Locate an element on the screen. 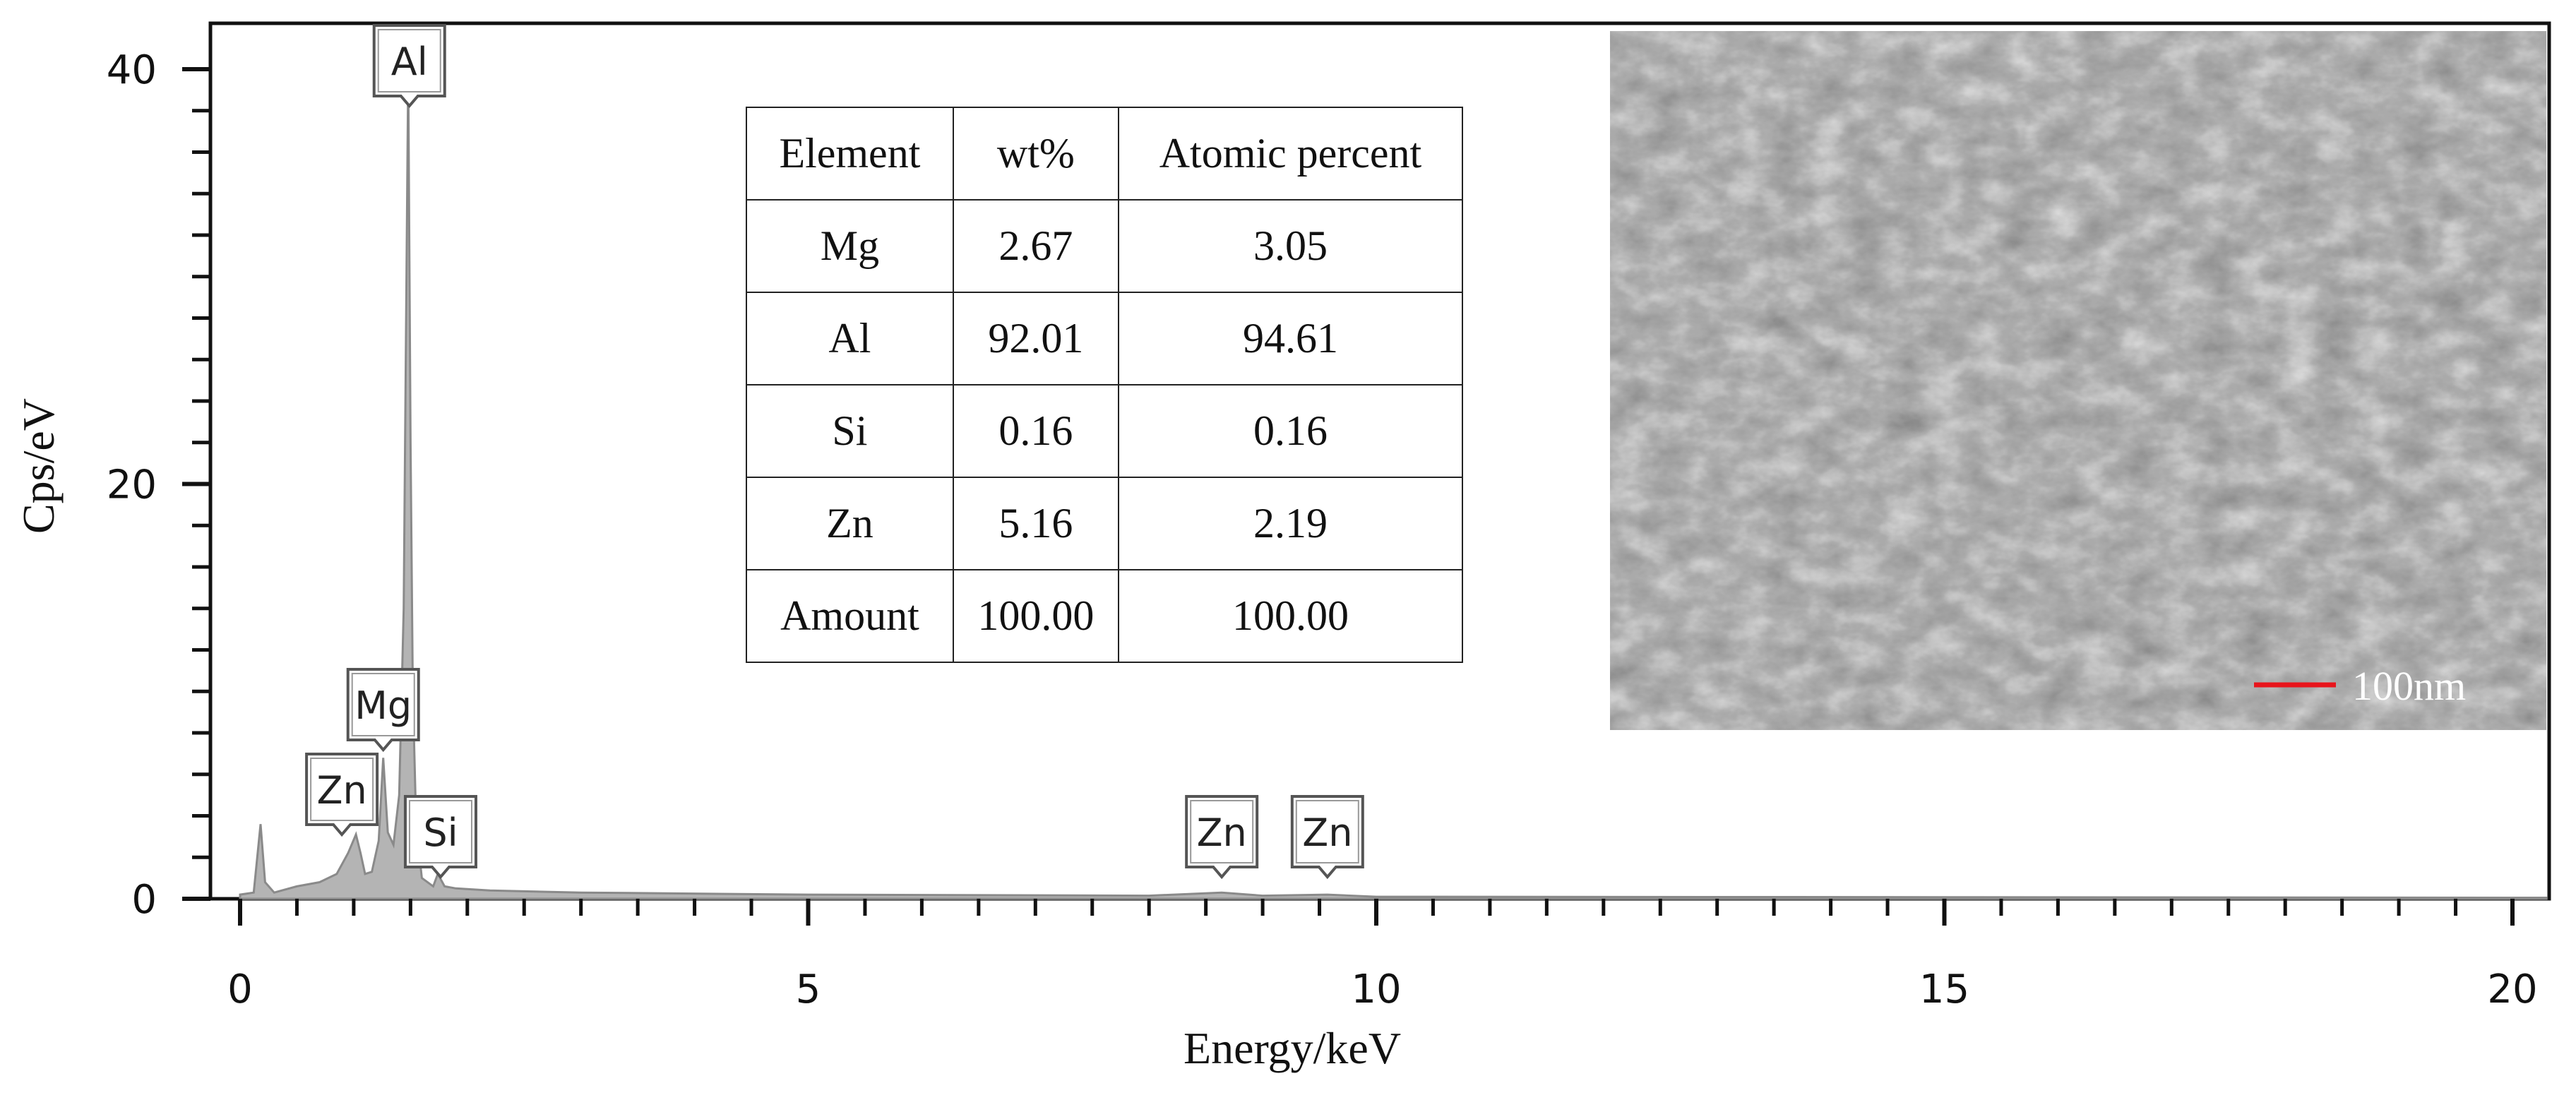 The width and height of the screenshot is (2576, 1100). cell-wt: 92.01 is located at coordinates (1035, 338).